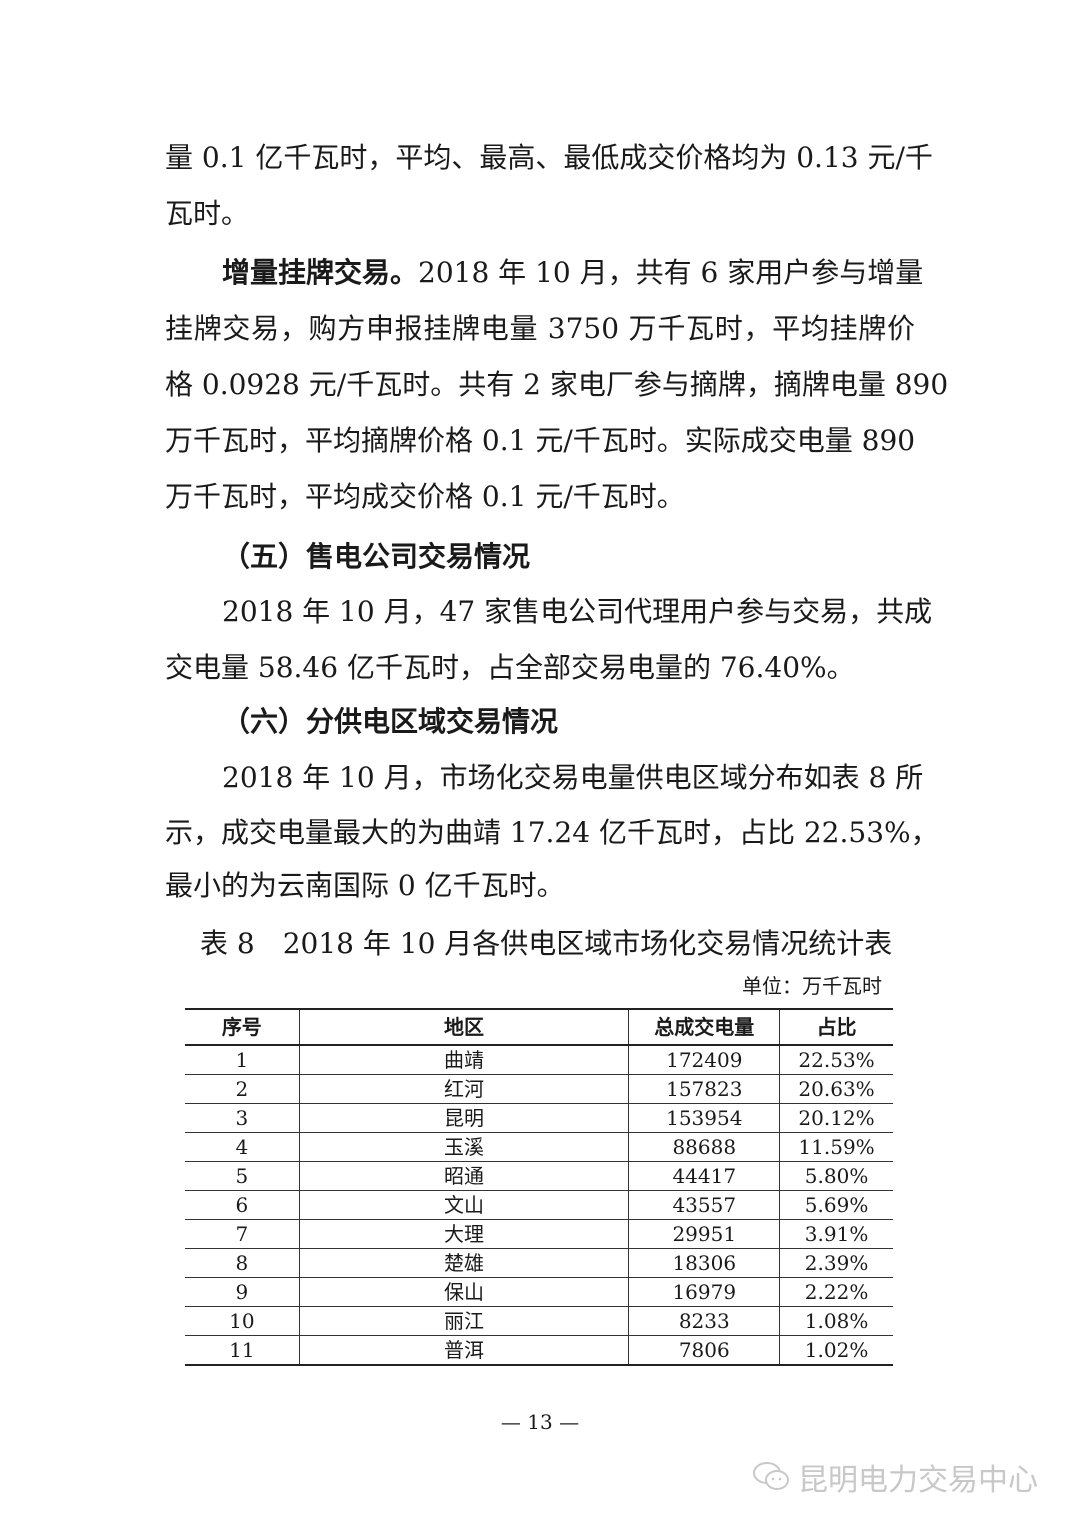 The width and height of the screenshot is (1080, 1526). I want to click on table-cell: 7, so click(242, 1234).